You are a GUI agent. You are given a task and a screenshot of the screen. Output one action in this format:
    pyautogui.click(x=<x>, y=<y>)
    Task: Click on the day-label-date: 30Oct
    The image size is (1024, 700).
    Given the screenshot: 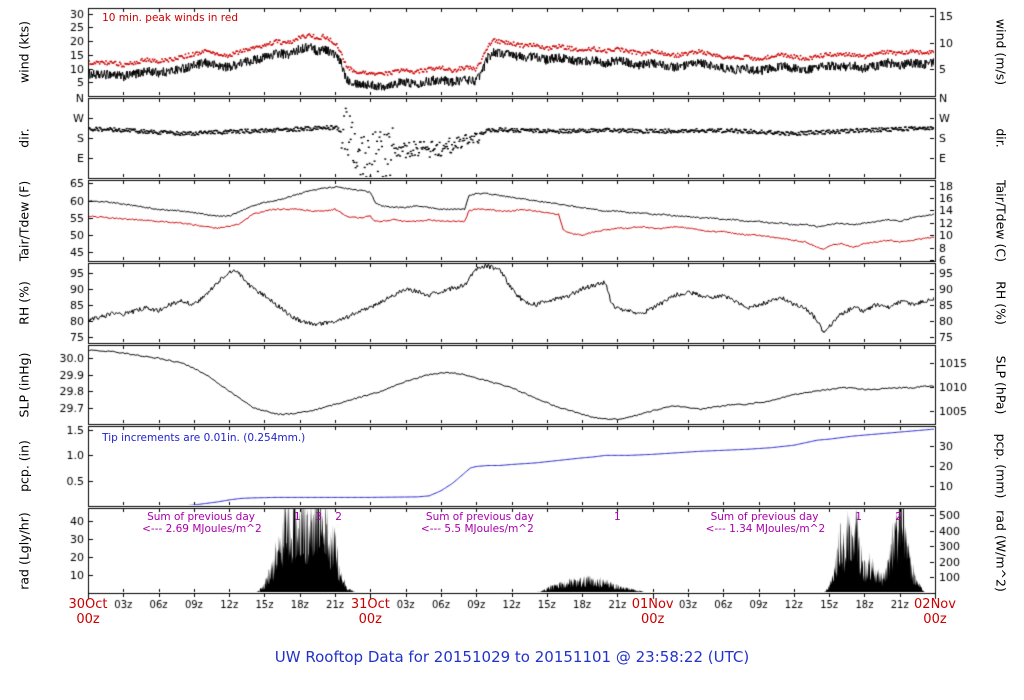 What is the action you would take?
    pyautogui.click(x=88, y=604)
    